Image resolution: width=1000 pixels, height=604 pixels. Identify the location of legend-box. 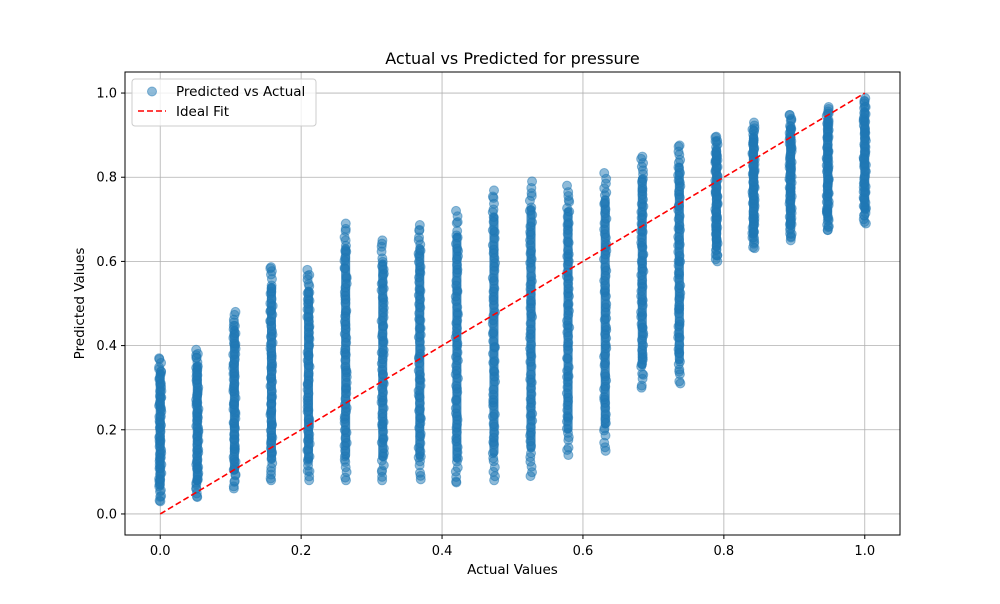
(224, 102).